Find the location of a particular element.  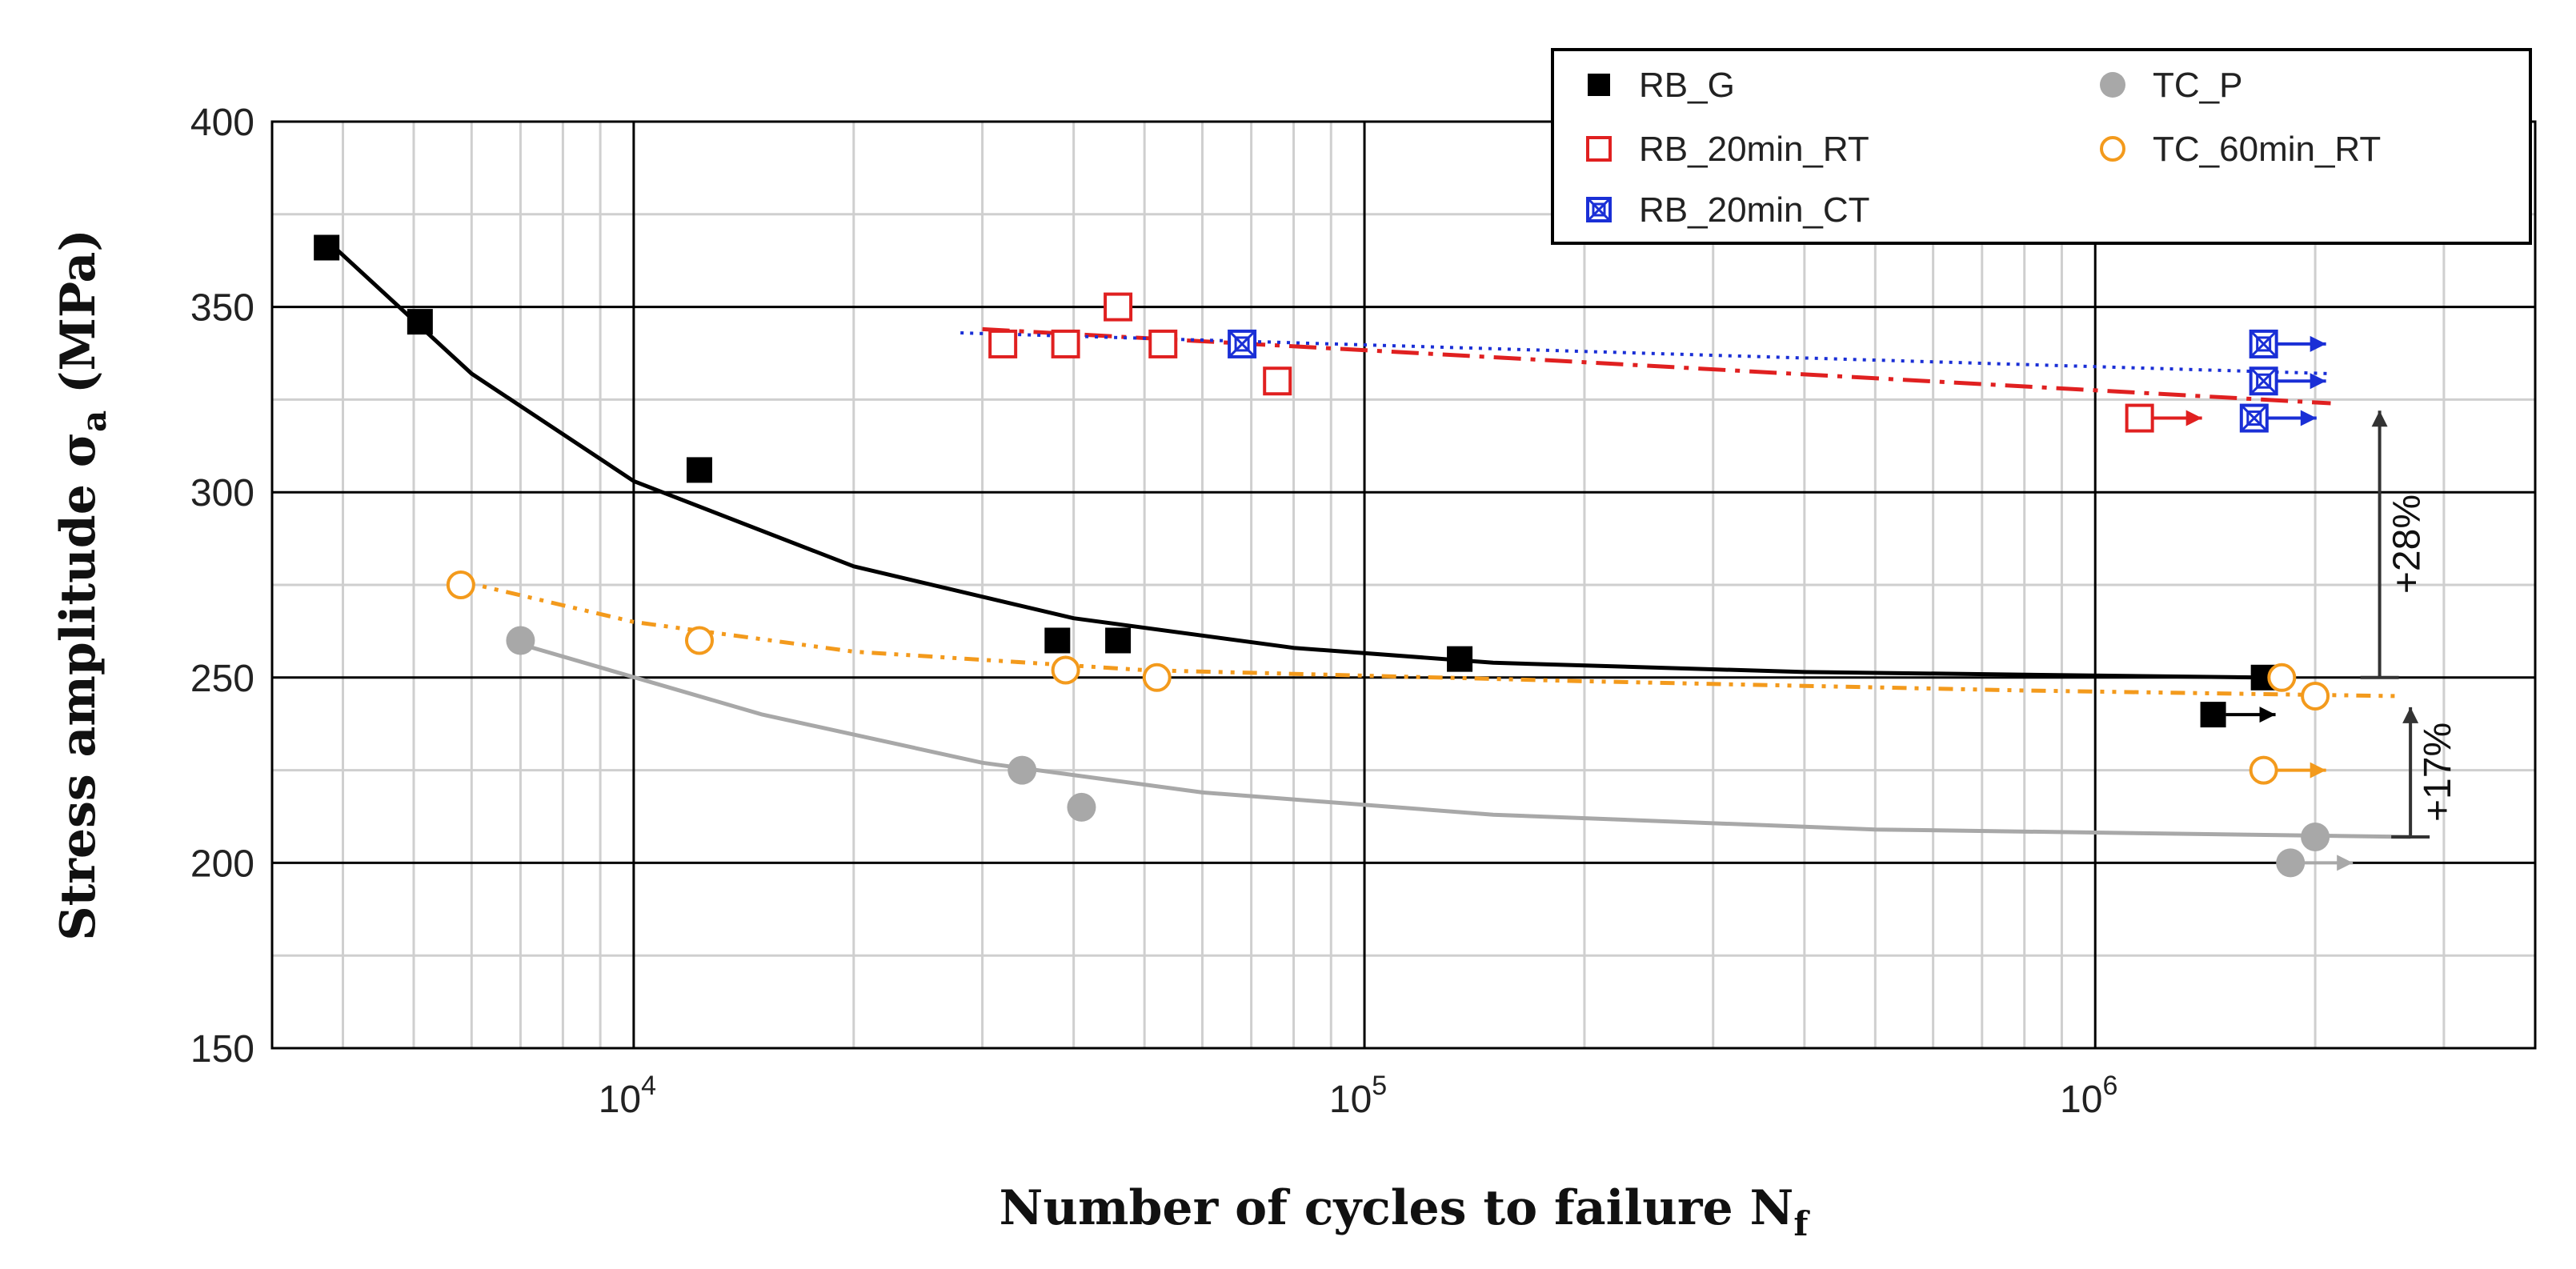

x-axis-ticks: 10⁴ 10⁵ 10⁶ is located at coordinates (1358, 1096).